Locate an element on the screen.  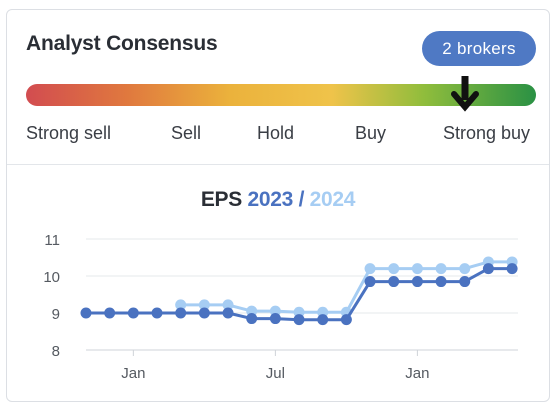
y-tick-label-3: 11 is located at coordinates (52, 240).